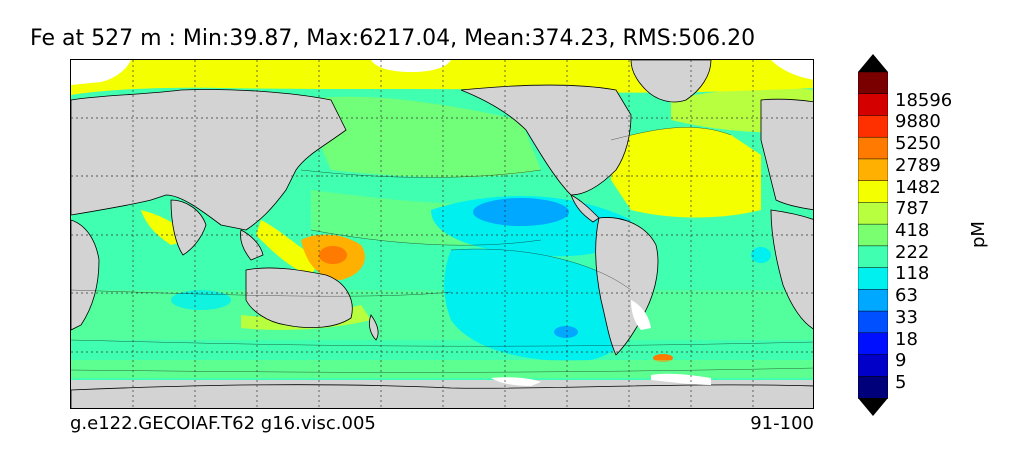 Image resolution: width=1018 pixels, height=464 pixels. Describe the element at coordinates (901, 361) in the screenshot. I see `colorbar-tick-label: 9` at that location.